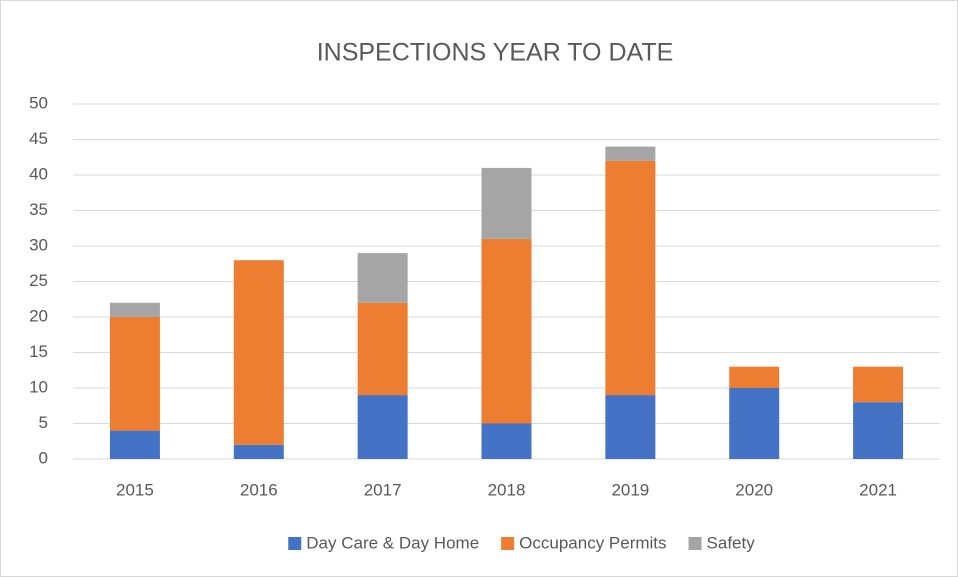 Image resolution: width=958 pixels, height=577 pixels. I want to click on y-tick-label: 20, so click(38, 315).